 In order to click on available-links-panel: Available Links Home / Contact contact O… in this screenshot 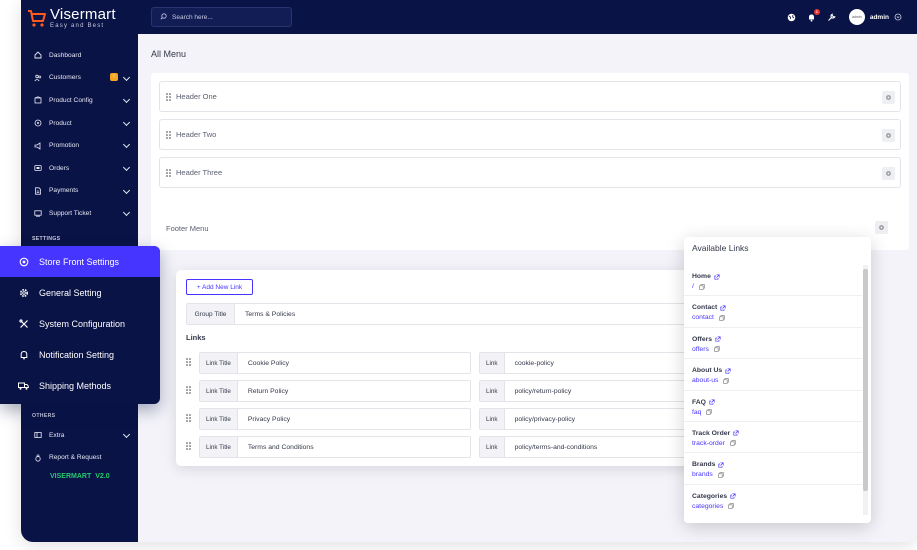, I will do `click(777, 380)`.